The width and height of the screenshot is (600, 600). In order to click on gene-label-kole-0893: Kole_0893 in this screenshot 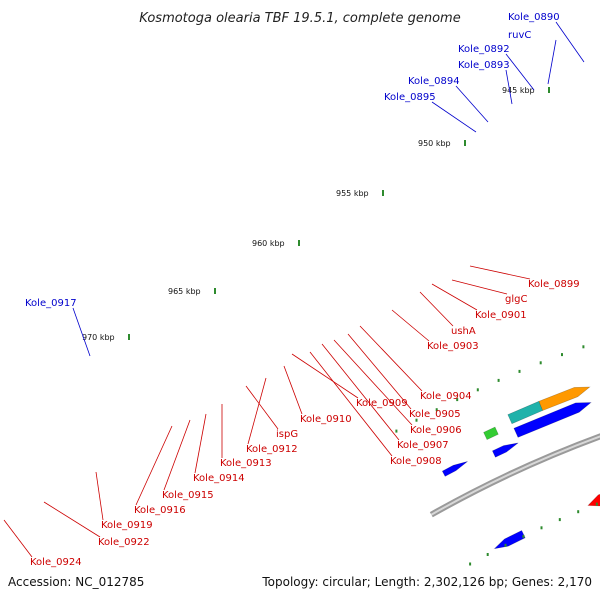, I will do `click(484, 65)`.